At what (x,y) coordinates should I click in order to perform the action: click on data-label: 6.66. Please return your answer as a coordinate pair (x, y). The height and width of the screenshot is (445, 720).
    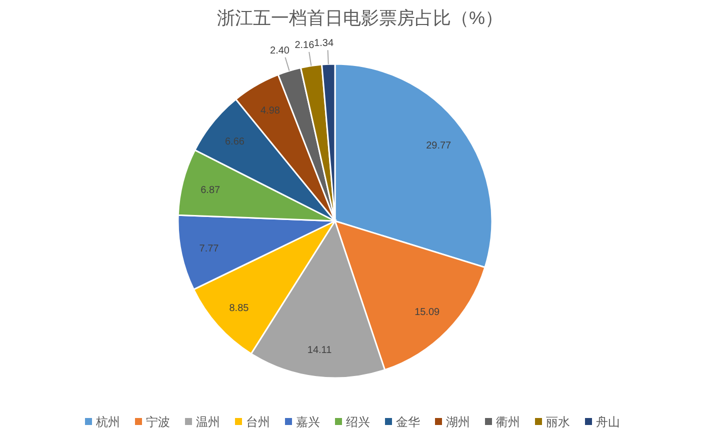
    Looking at the image, I should click on (234, 142).